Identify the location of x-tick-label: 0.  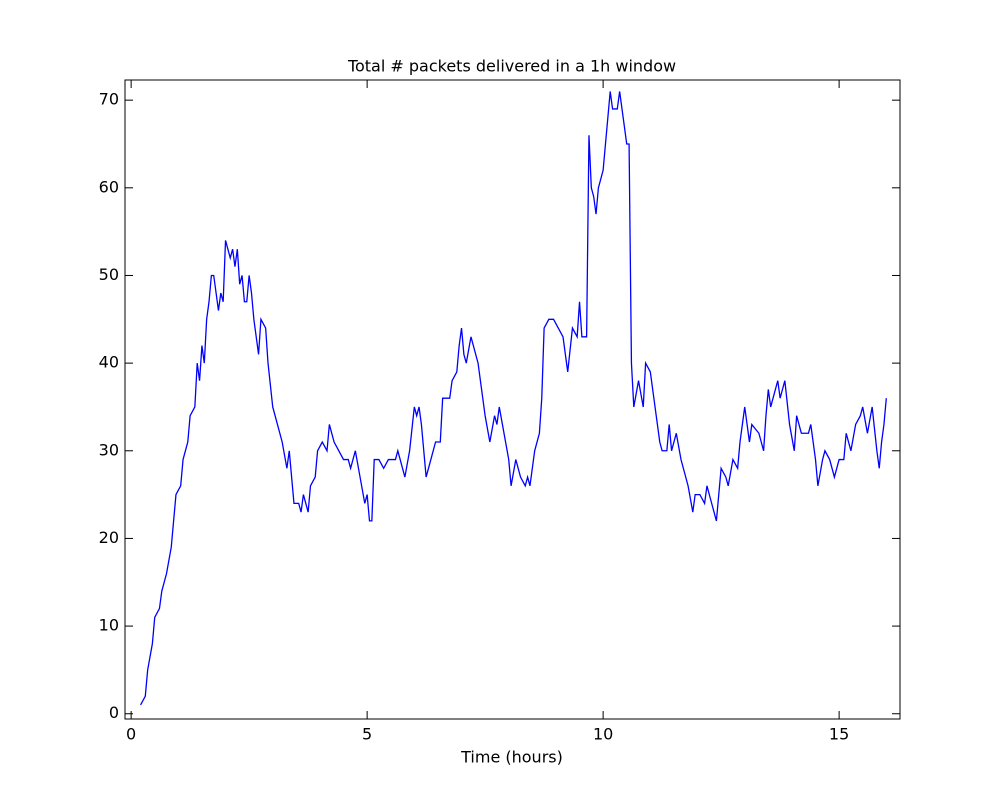
(131, 734).